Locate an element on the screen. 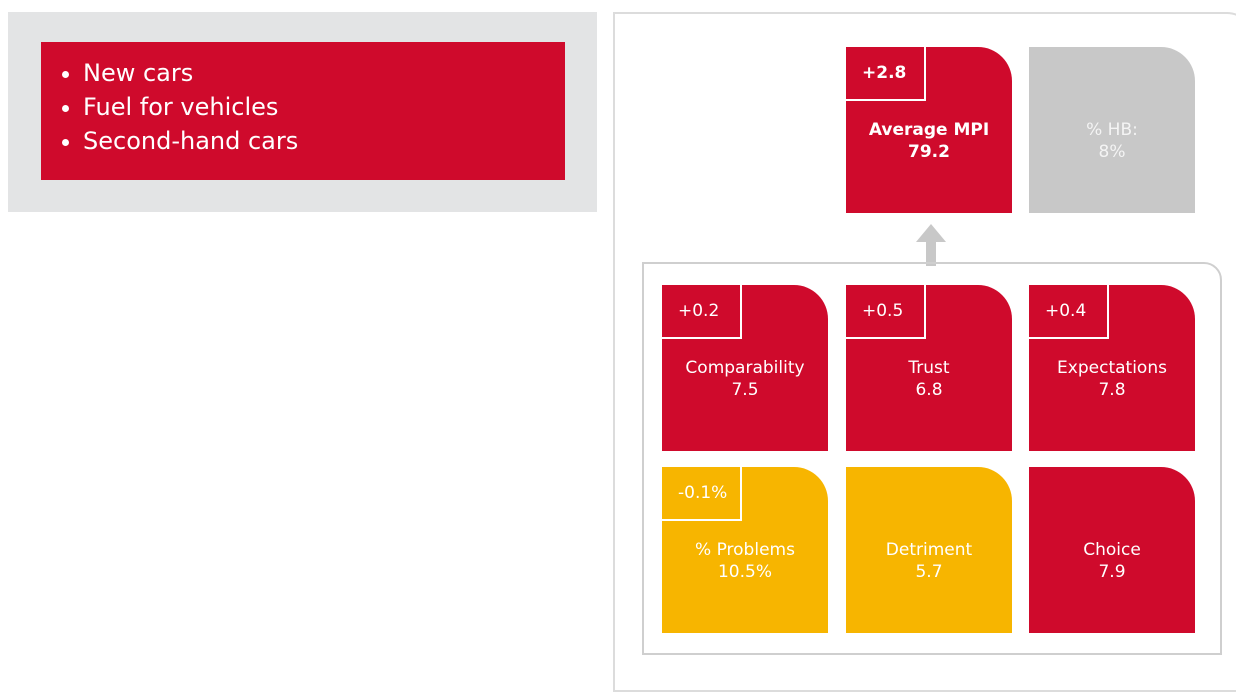  tile-label: Comparability is located at coordinates (745, 368).